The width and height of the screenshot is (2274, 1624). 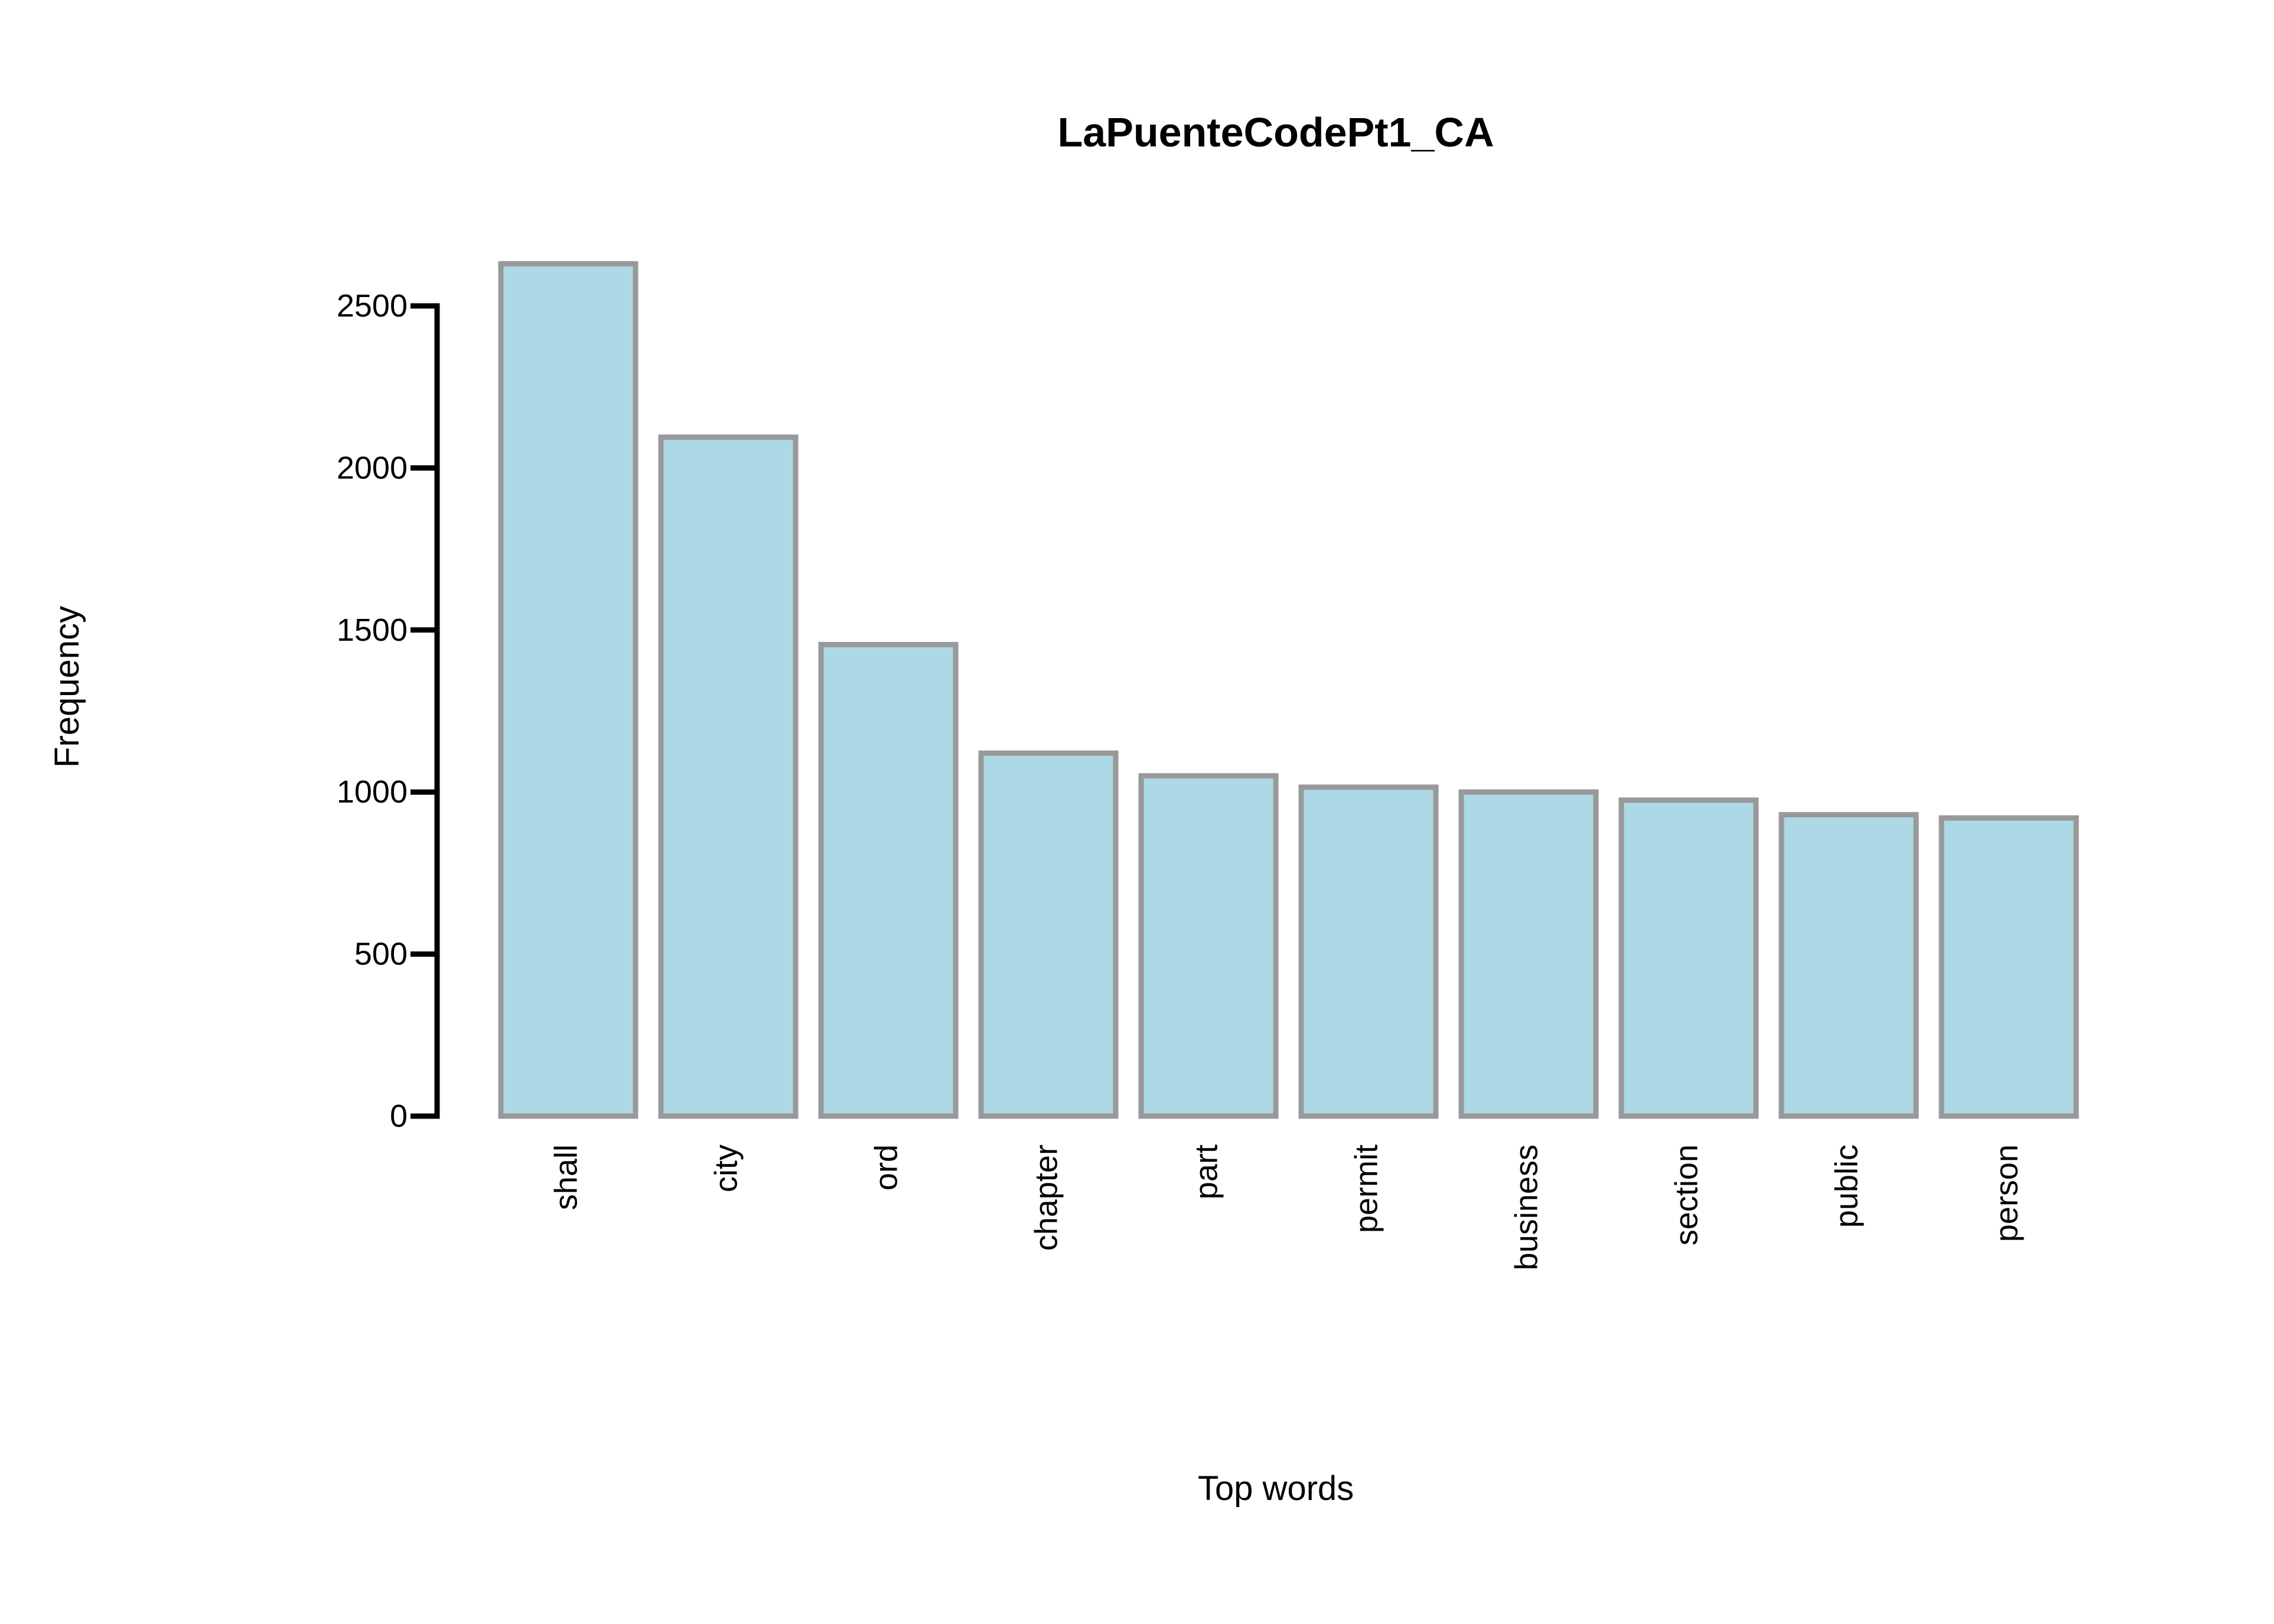 I want to click on x-tick-label-part: part, so click(x=1206, y=1171).